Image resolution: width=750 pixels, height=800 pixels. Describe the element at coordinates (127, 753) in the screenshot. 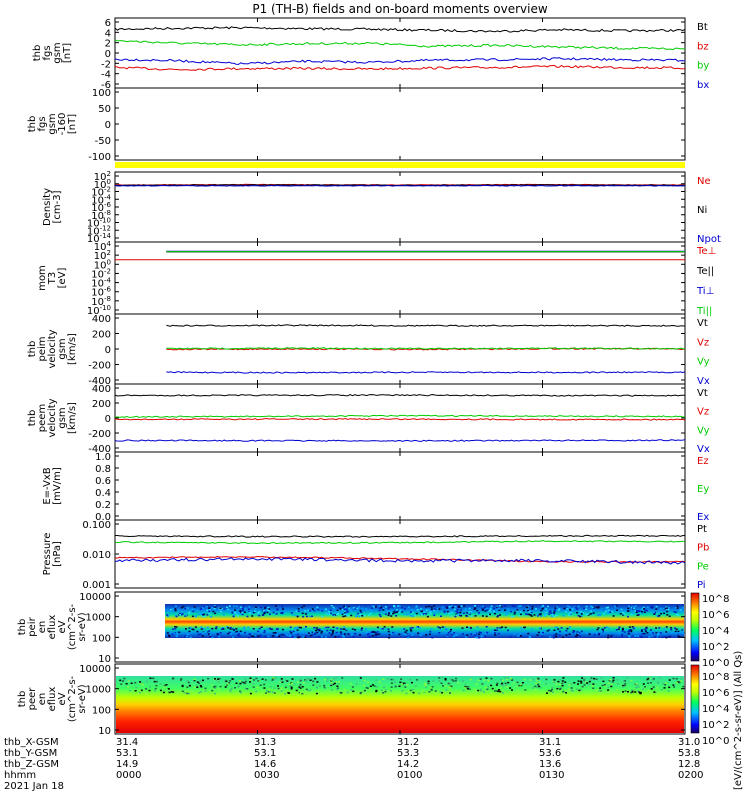

I see `ephemeris-value: 53.1` at that location.